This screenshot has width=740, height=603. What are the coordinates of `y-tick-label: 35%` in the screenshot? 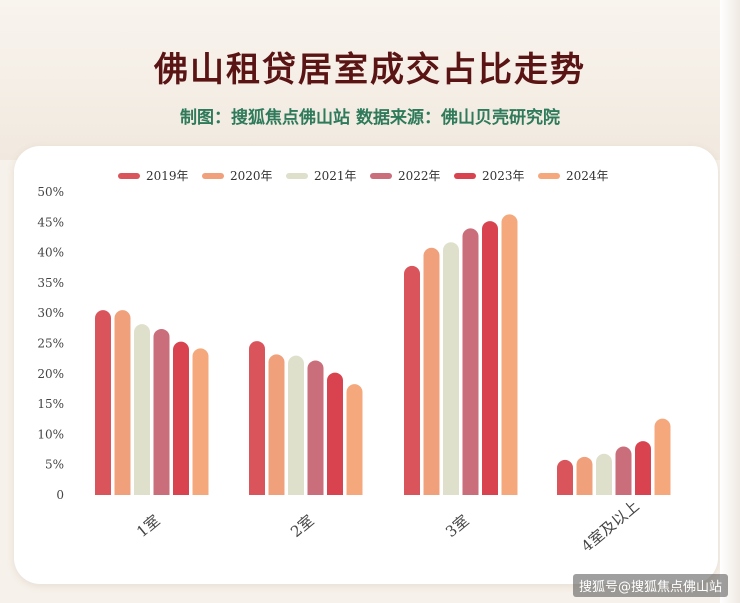 It's located at (50, 283).